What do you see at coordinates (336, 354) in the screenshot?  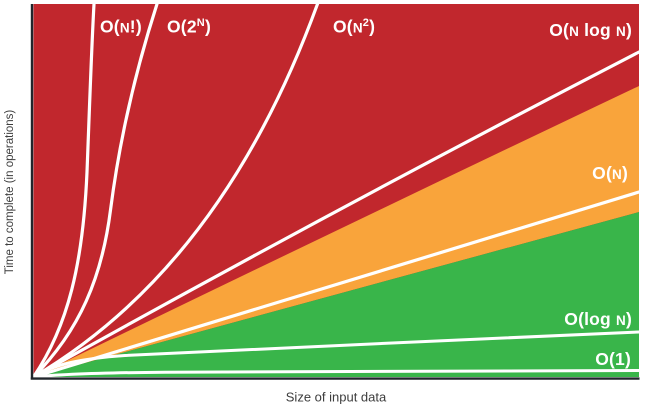 I see `curve-logarithmic` at bounding box center [336, 354].